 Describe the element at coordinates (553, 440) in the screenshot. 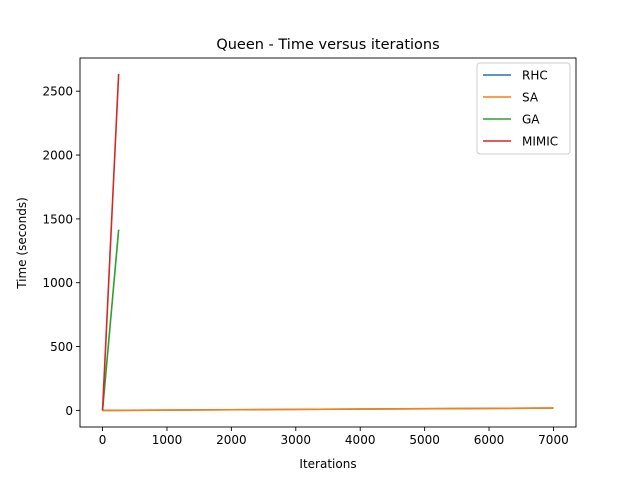

I see `x-tick-label: 7000` at that location.